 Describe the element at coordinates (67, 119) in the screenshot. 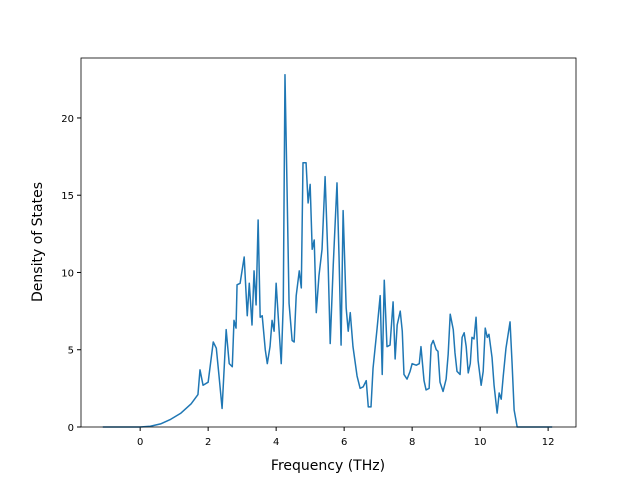

I see `y-tick-label: 20` at that location.